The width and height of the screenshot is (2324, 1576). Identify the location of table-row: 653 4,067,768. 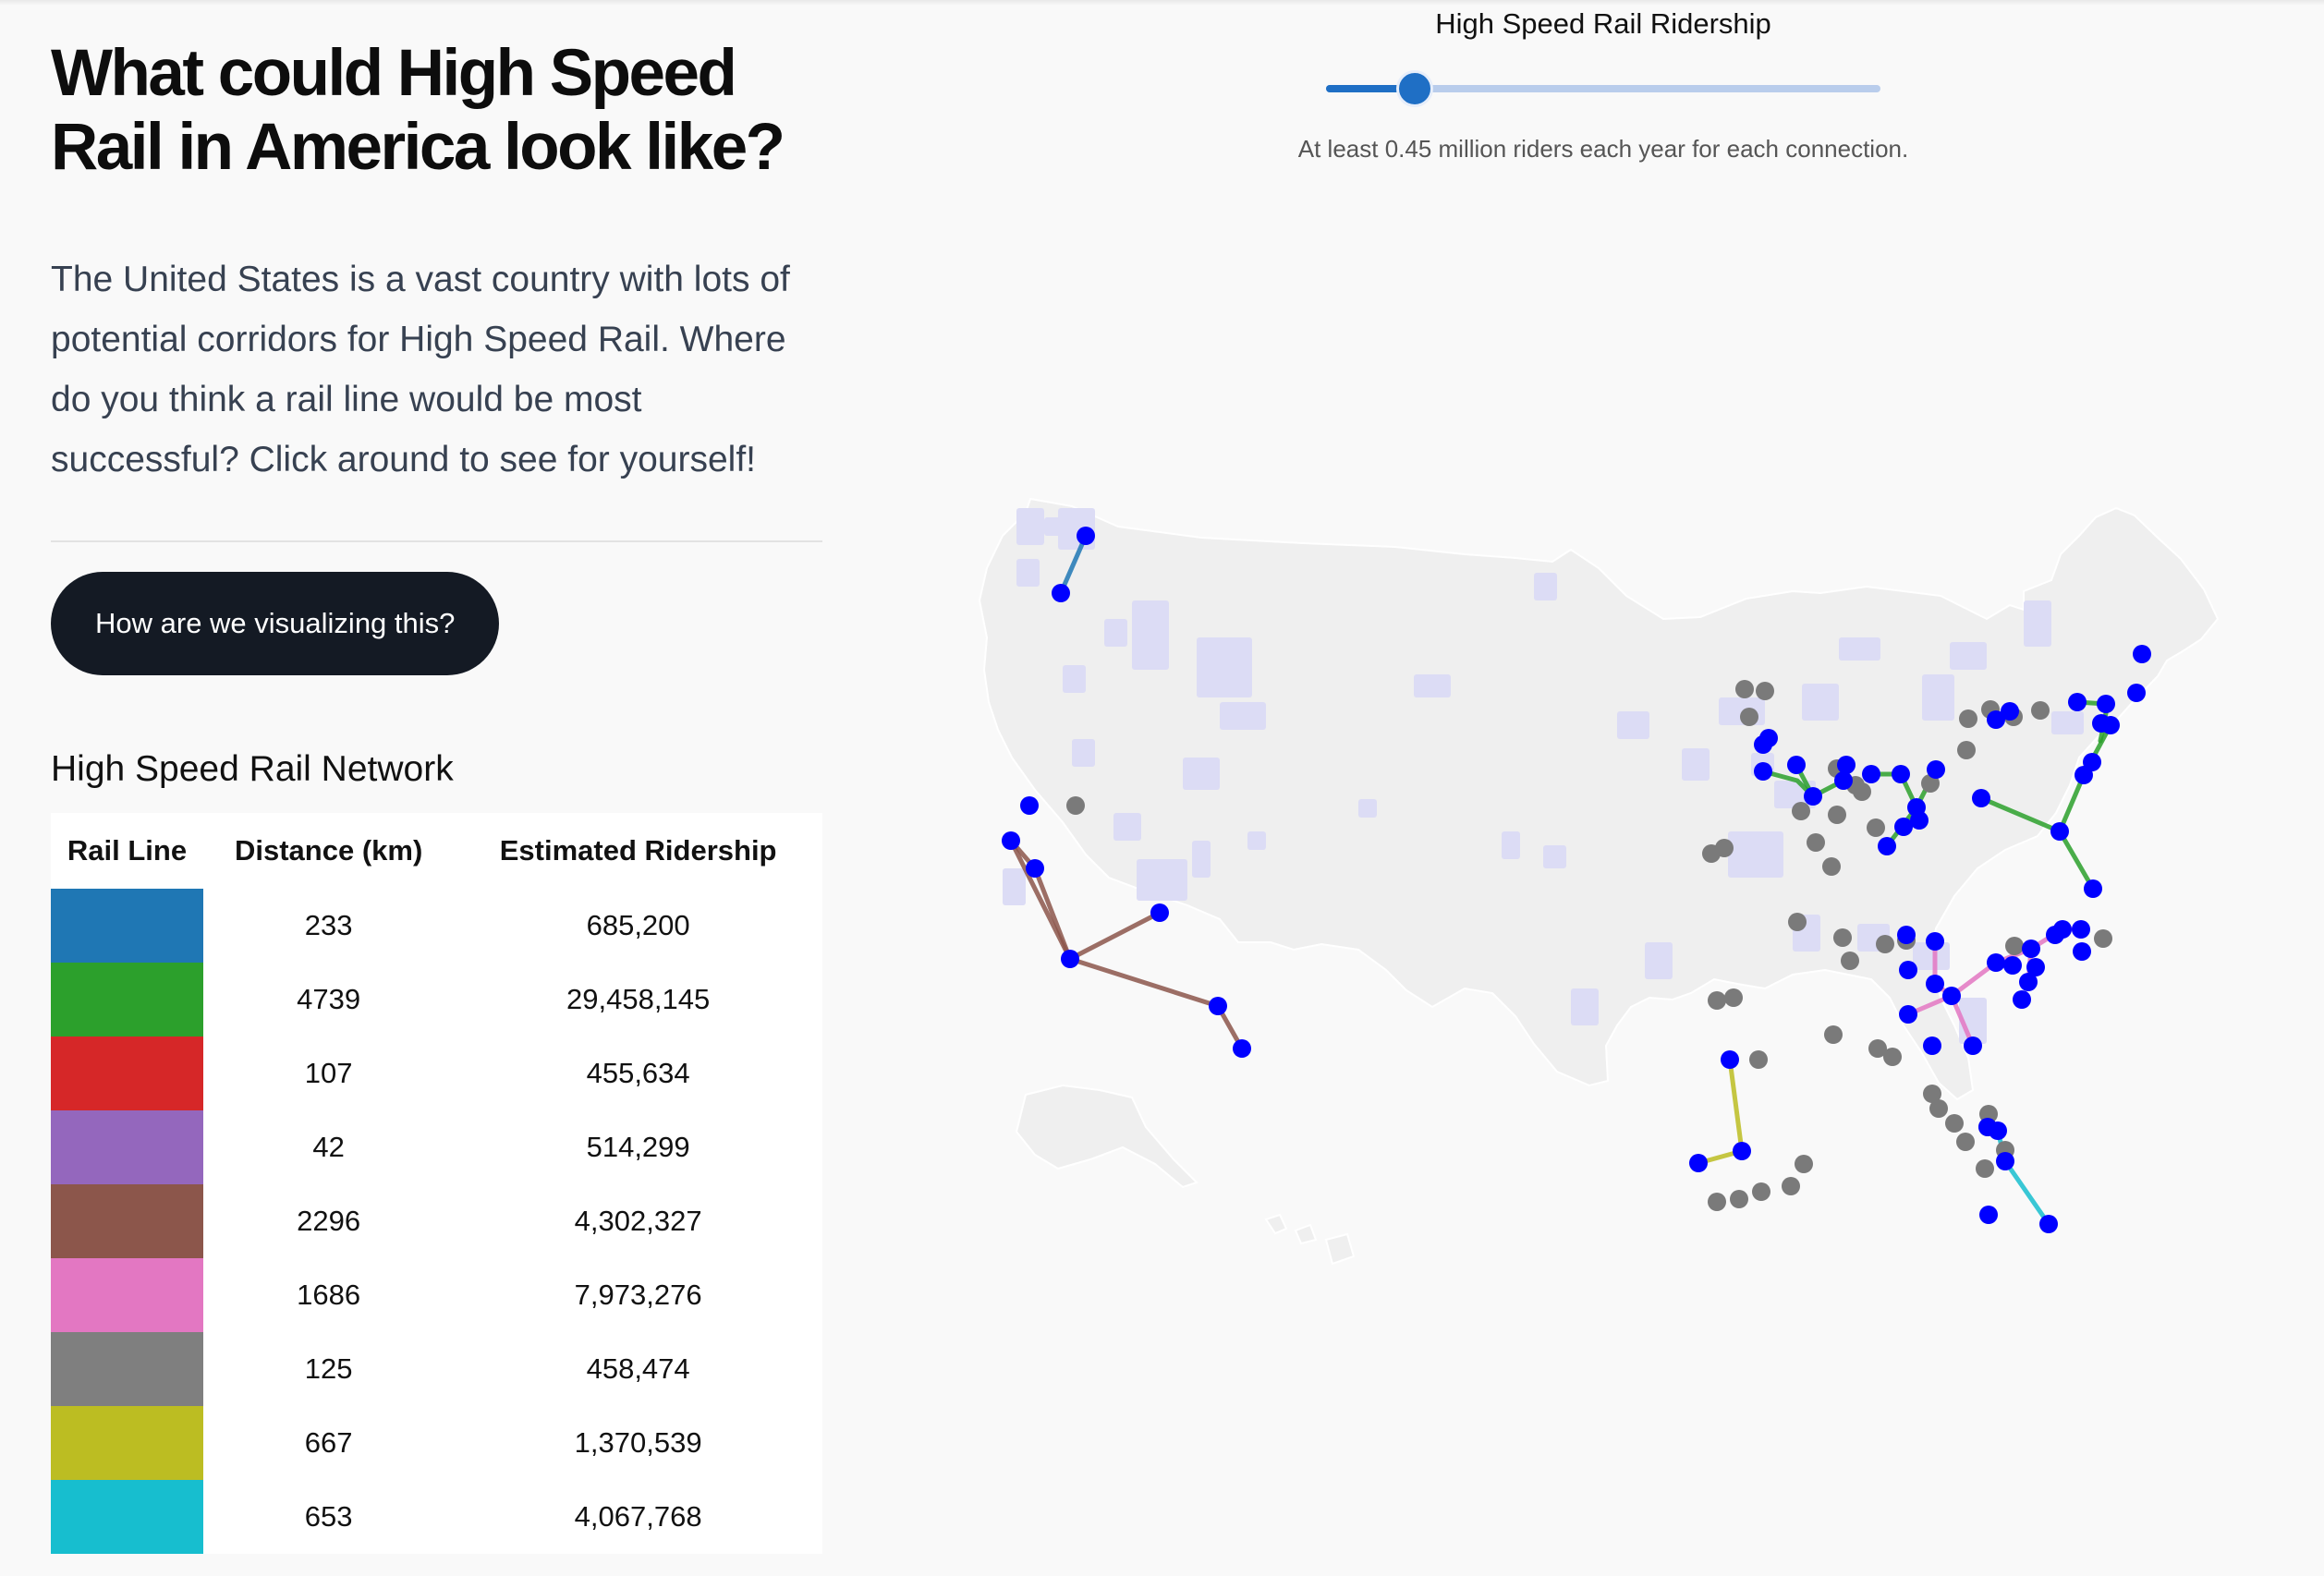
(436, 1517).